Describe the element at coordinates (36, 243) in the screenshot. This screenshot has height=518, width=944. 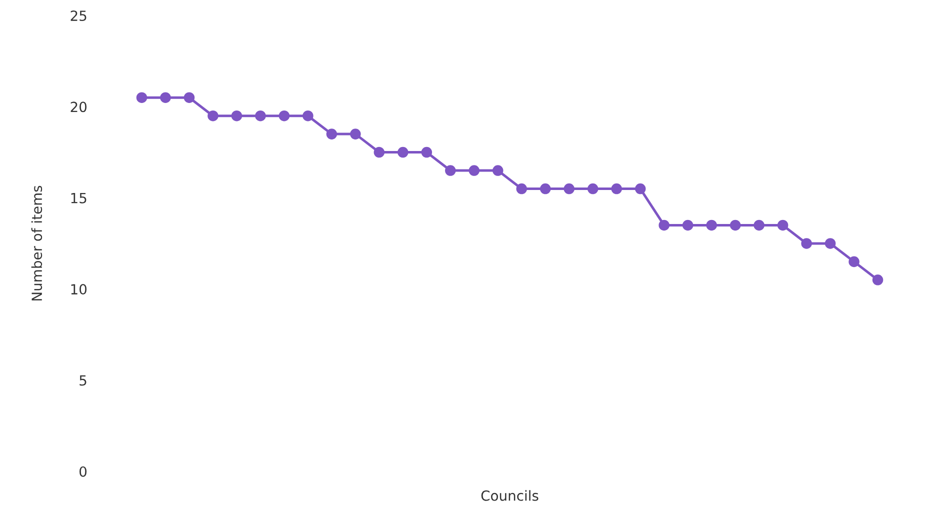
I see `y-axis-title: Number of items` at that location.